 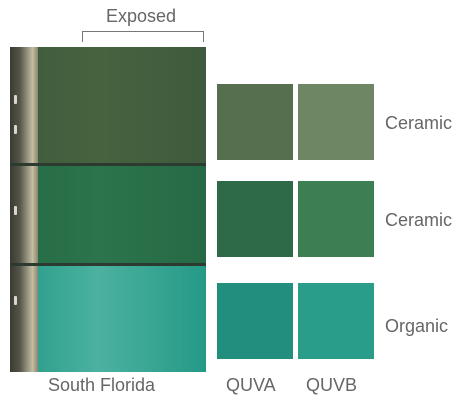 What do you see at coordinates (336, 122) in the screenshot?
I see `swatch-quvb-row1` at bounding box center [336, 122].